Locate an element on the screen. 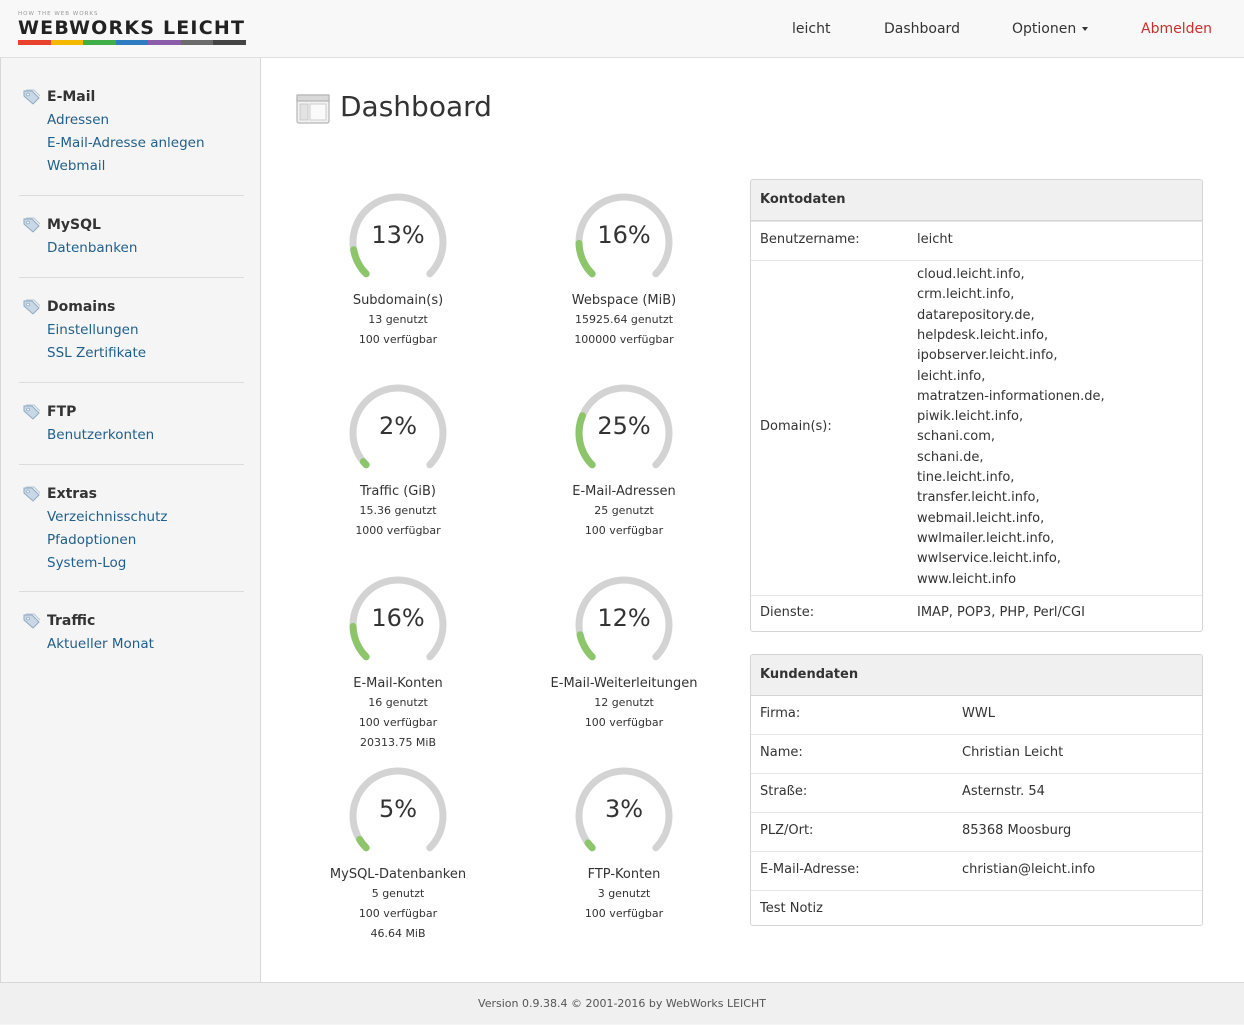 The image size is (1244, 1025). page-title: Dashboard is located at coordinates (416, 106).